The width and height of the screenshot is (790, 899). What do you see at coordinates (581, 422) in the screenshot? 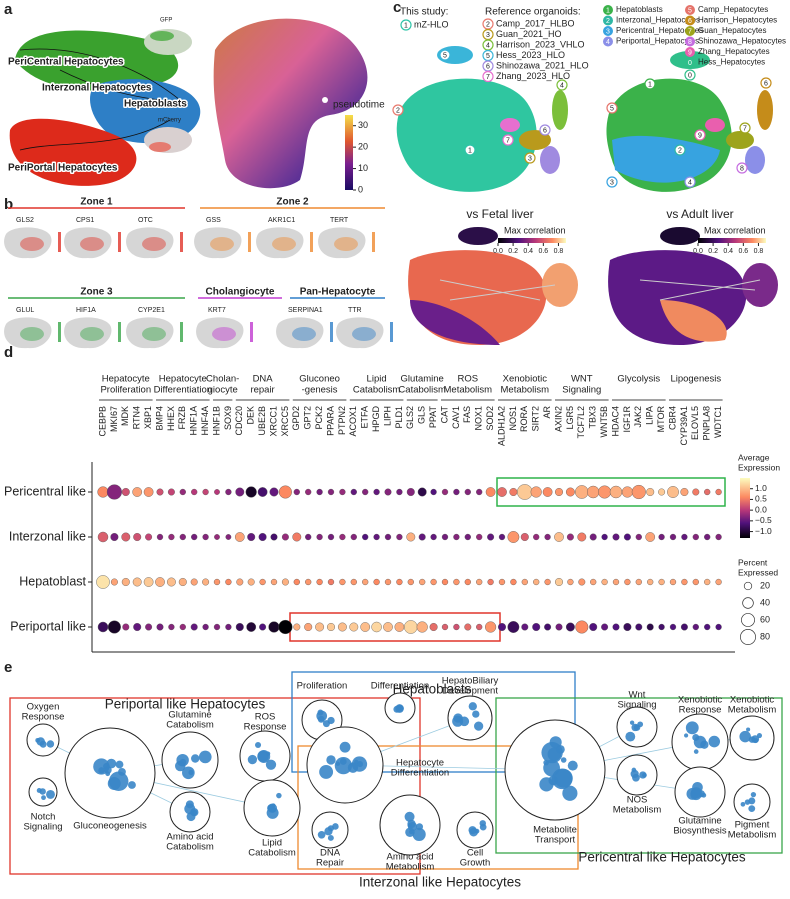
I see `gene-label: TCF7L2` at bounding box center [581, 422].